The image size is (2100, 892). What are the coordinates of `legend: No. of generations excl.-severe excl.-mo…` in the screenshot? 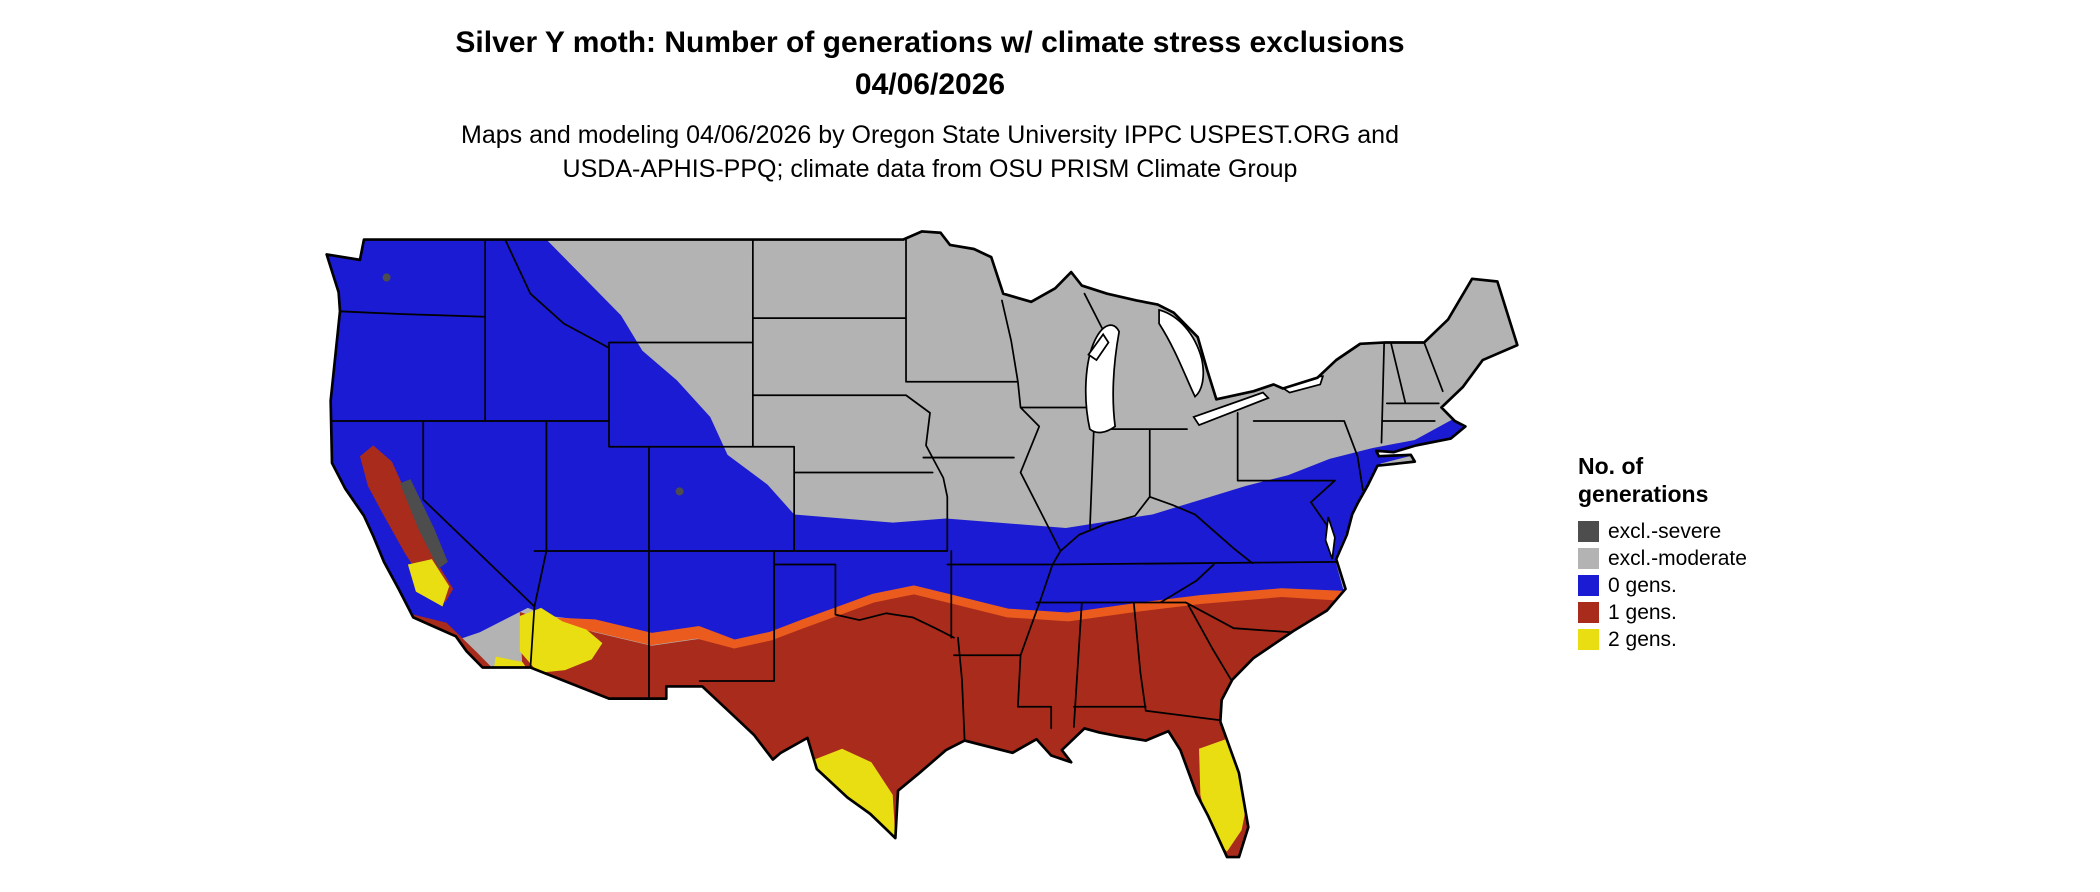 It's located at (1708, 552).